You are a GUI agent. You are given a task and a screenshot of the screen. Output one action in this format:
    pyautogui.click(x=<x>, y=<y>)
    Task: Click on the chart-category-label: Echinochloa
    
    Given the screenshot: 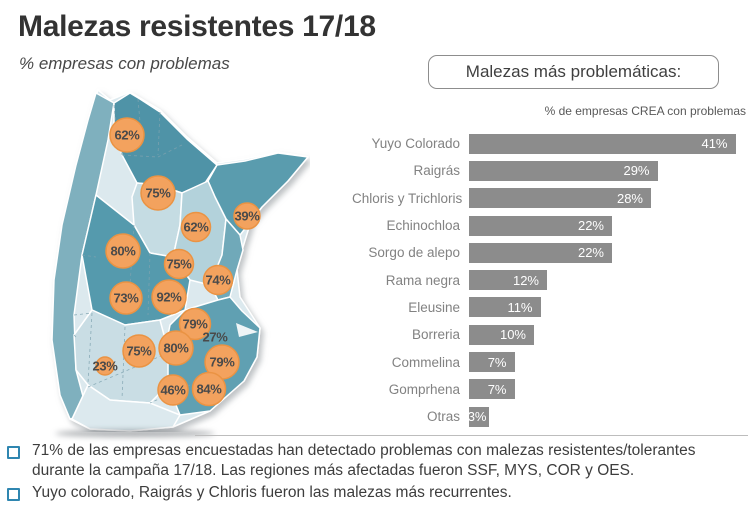 What is the action you would take?
    pyautogui.click(x=423, y=226)
    